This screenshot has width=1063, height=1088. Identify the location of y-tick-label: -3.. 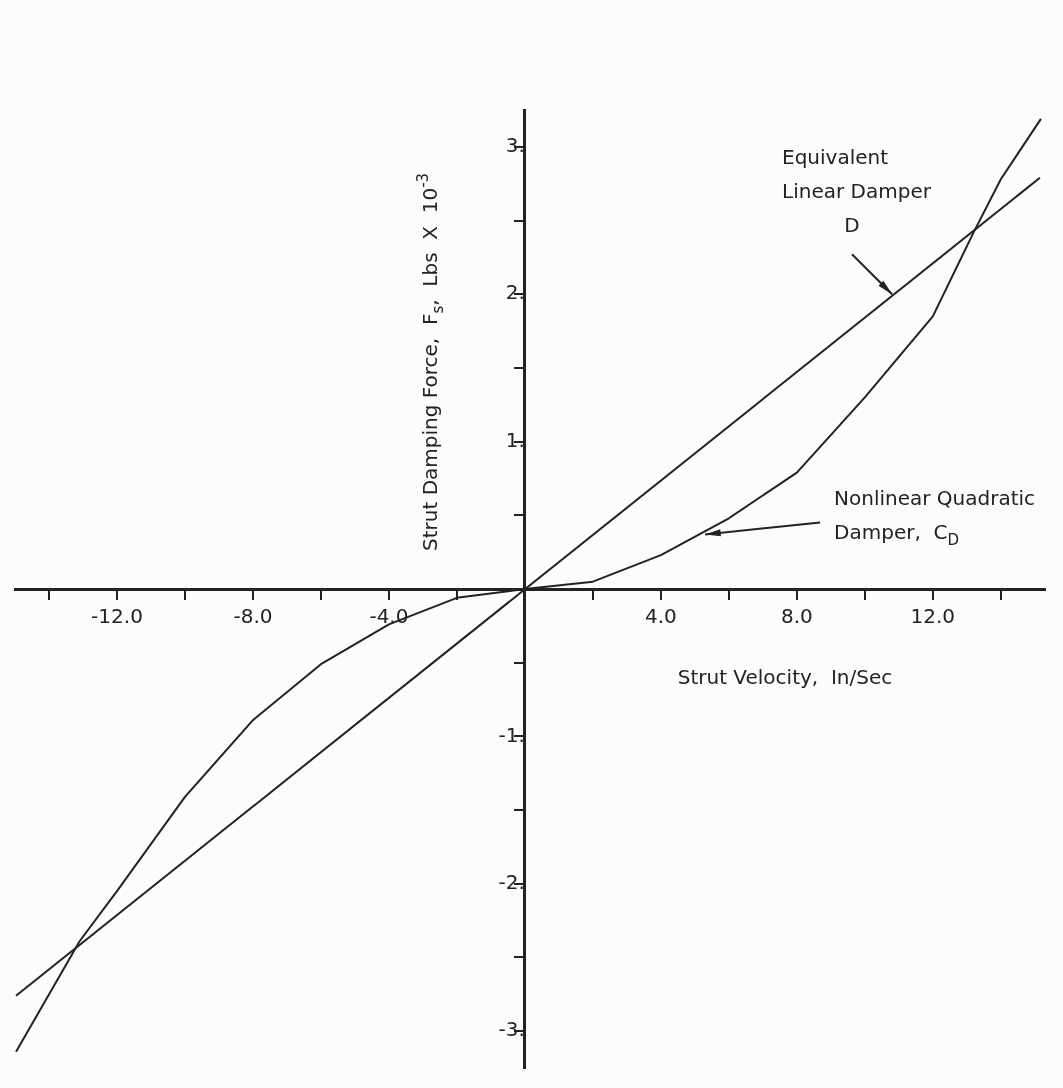
(511, 1029).